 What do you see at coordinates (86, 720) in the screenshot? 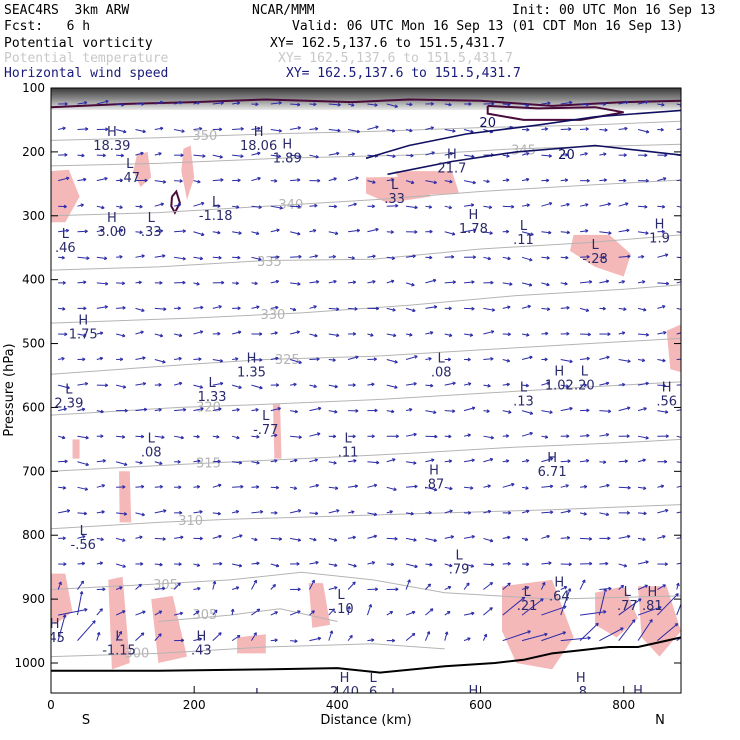
I see `x-end-left: S` at bounding box center [86, 720].